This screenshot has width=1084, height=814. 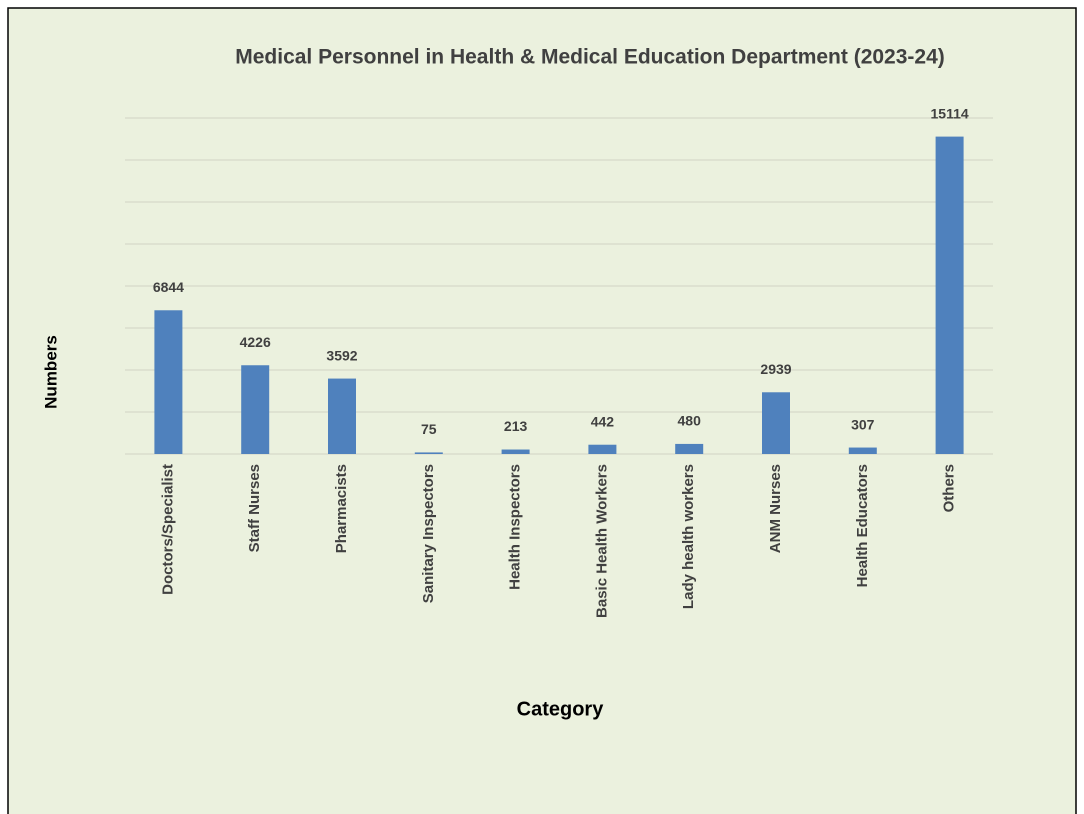 What do you see at coordinates (429, 429) in the screenshot?
I see `data-label: 75` at bounding box center [429, 429].